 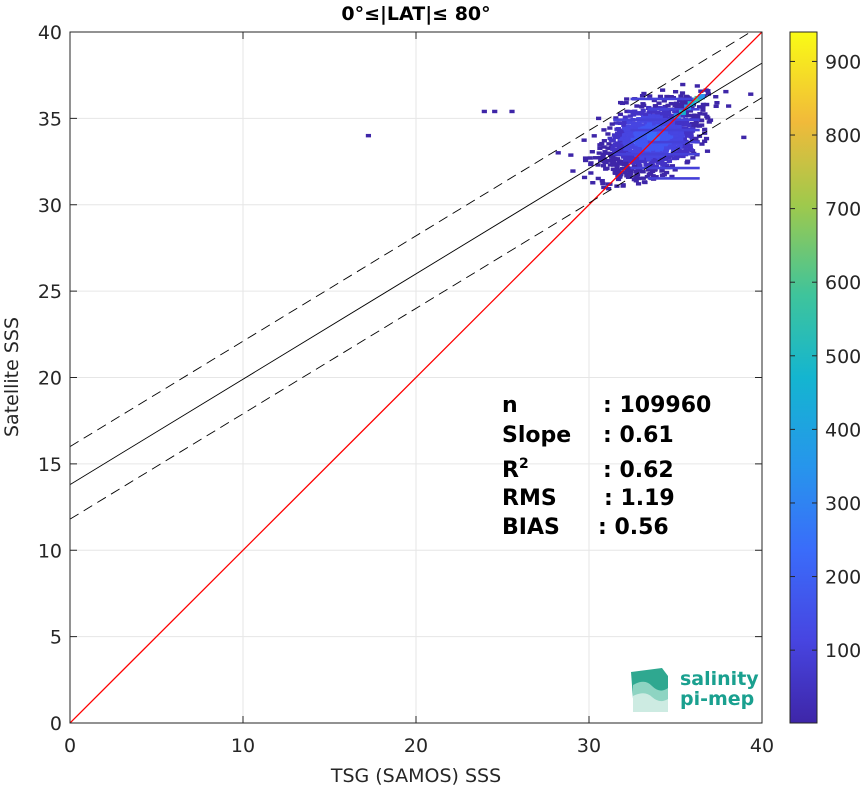 I want to click on colorbar-tick-label: 100, so click(x=843, y=651).